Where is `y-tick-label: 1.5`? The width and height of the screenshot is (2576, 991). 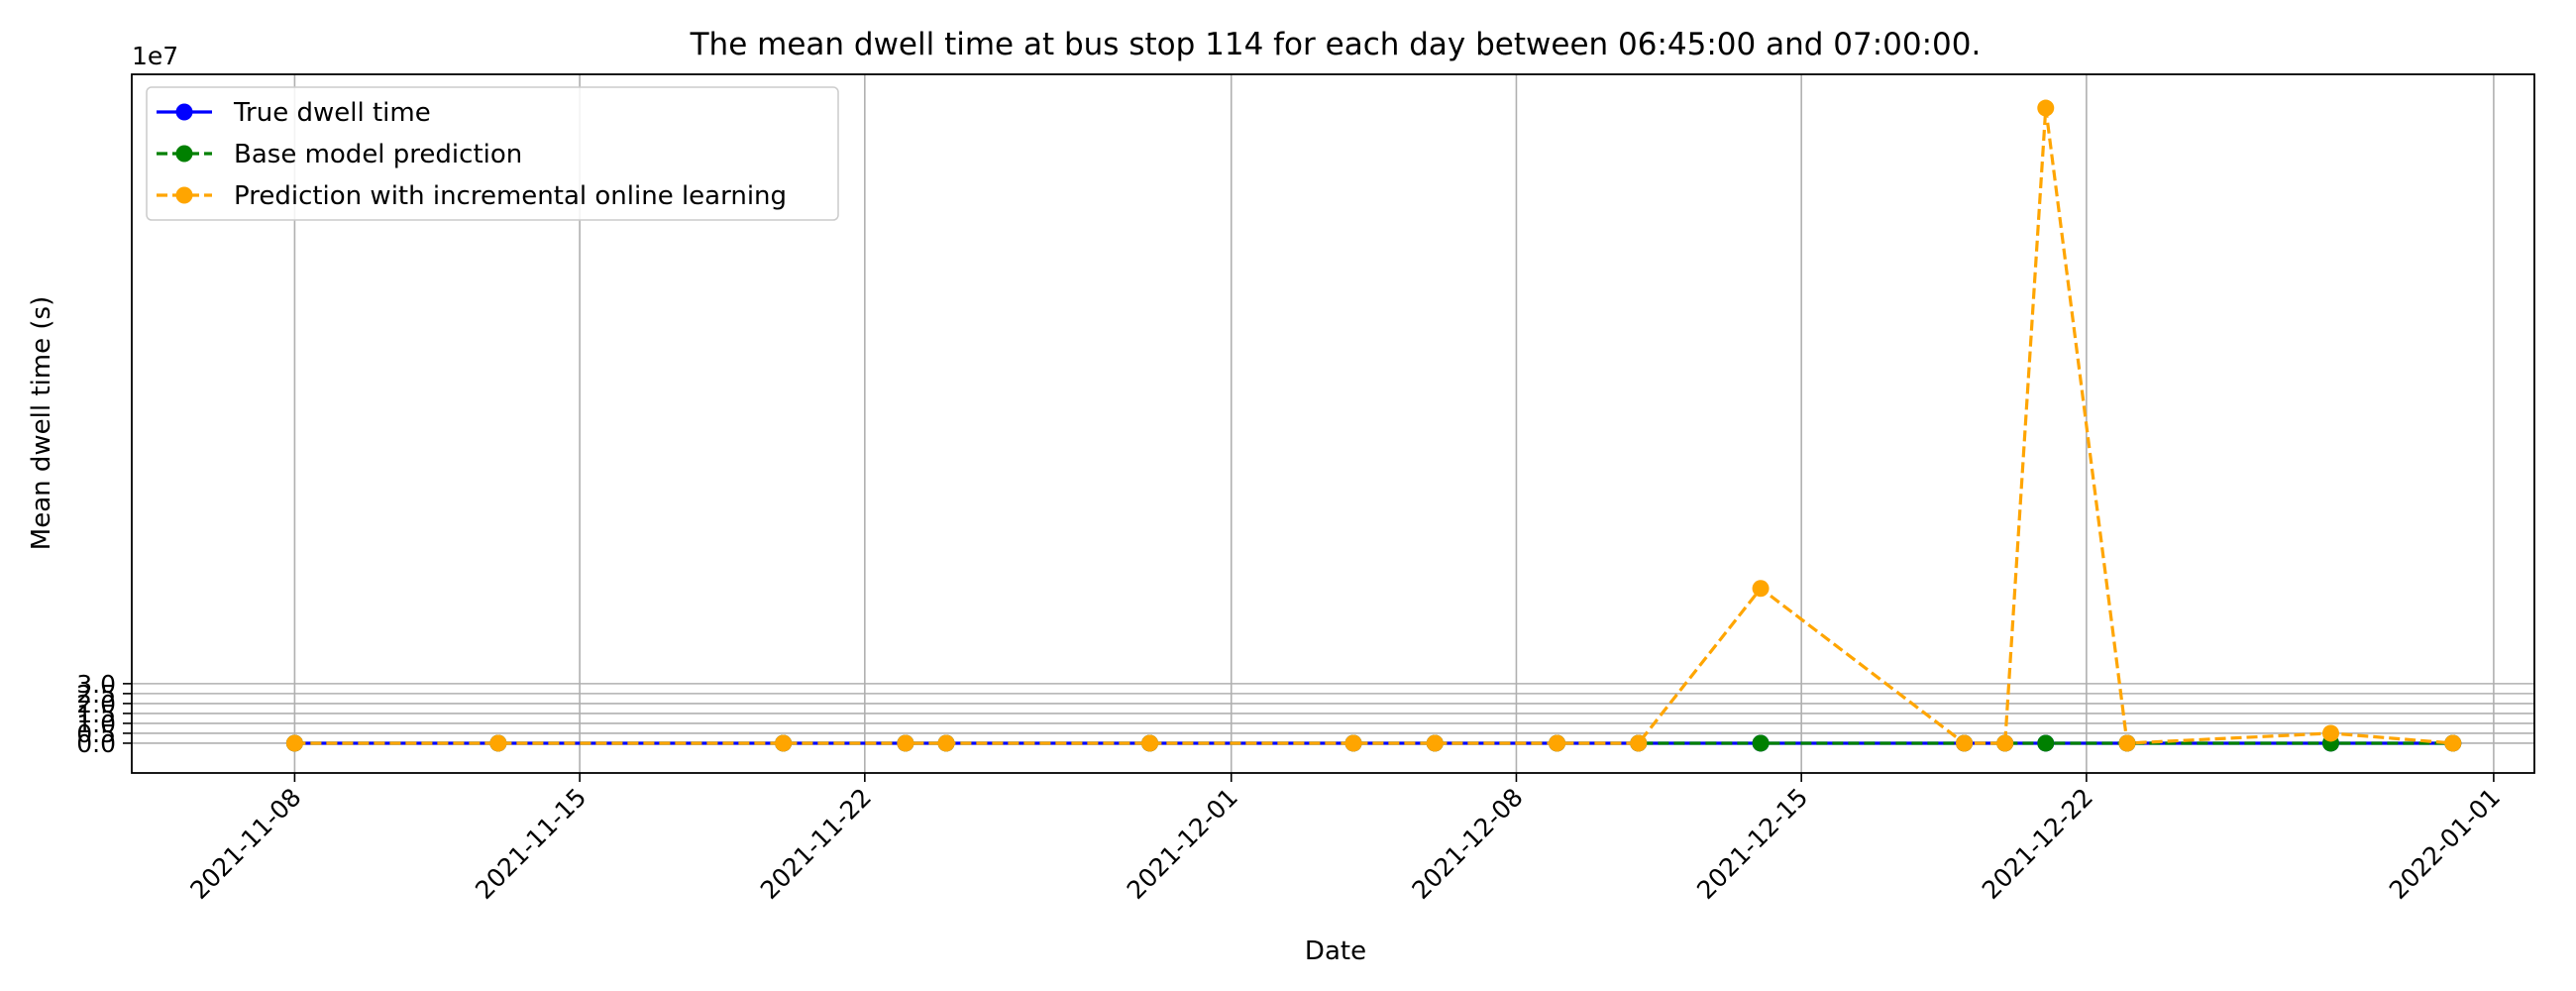
y-tick-label: 1.5 is located at coordinates (96, 714).